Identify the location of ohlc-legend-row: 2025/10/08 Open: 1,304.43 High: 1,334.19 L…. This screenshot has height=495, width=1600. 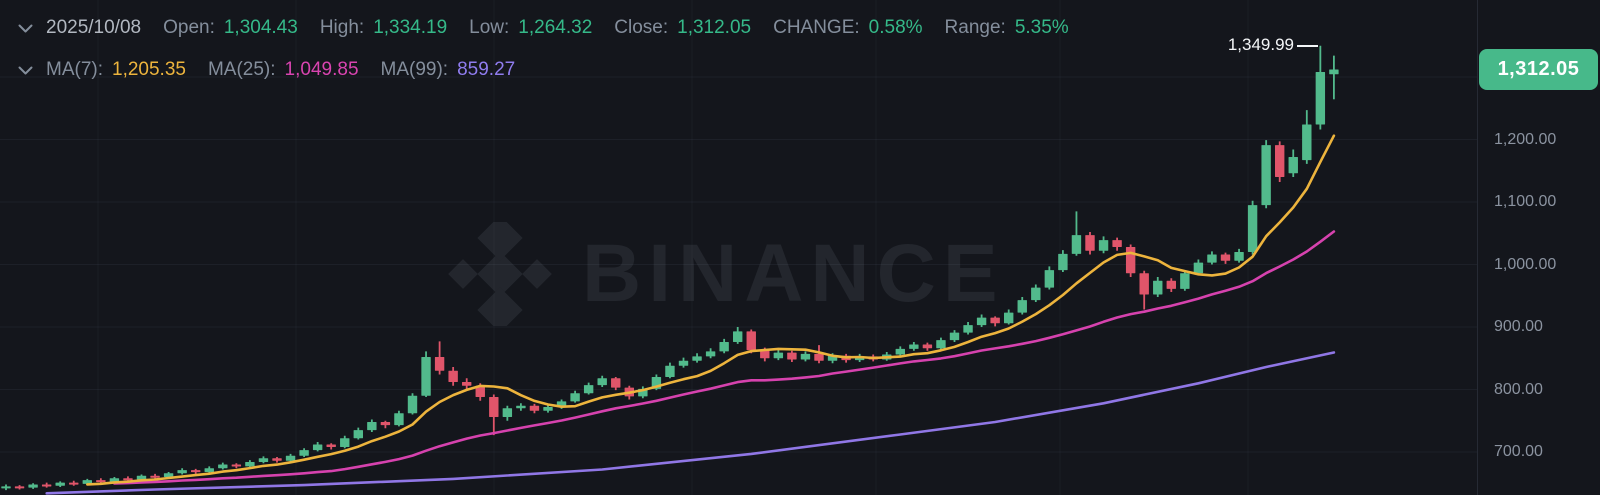
(554, 28).